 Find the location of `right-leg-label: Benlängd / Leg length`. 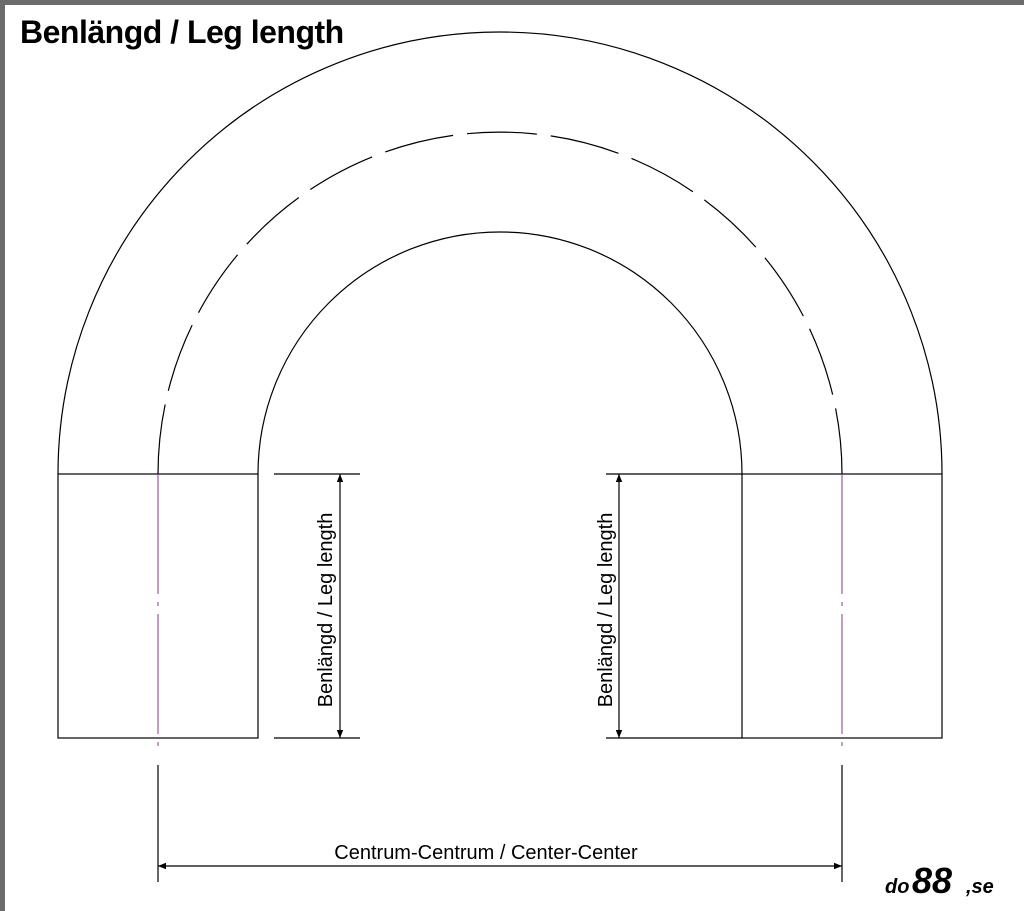

right-leg-label: Benlängd / Leg length is located at coordinates (606, 610).